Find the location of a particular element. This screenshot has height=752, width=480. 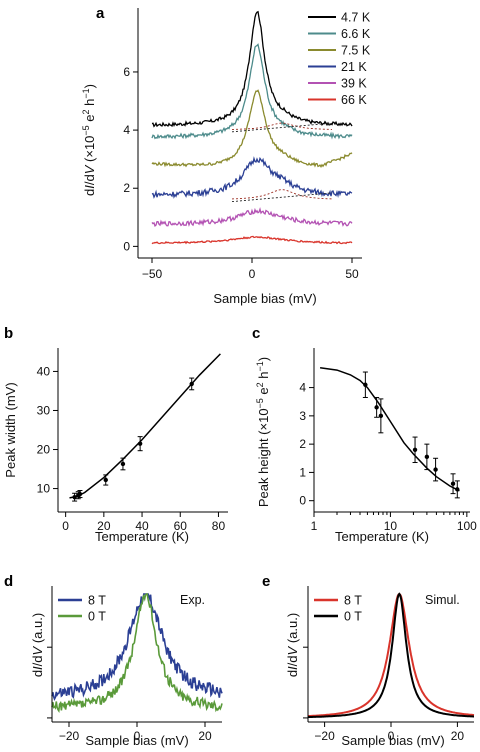

panel-label-d: d is located at coordinates (8, 581).